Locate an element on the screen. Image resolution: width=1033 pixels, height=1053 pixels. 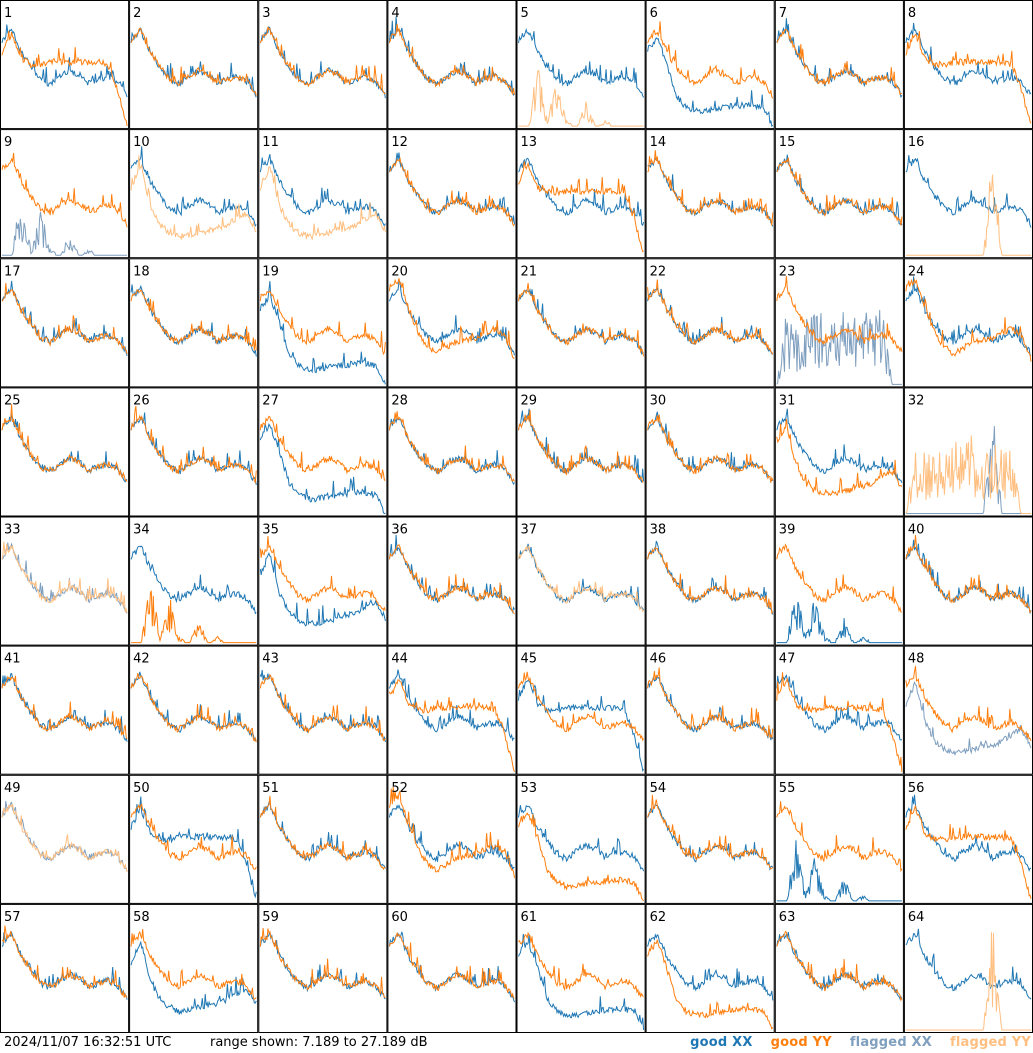
panel-61: 61 is located at coordinates (581, 968).